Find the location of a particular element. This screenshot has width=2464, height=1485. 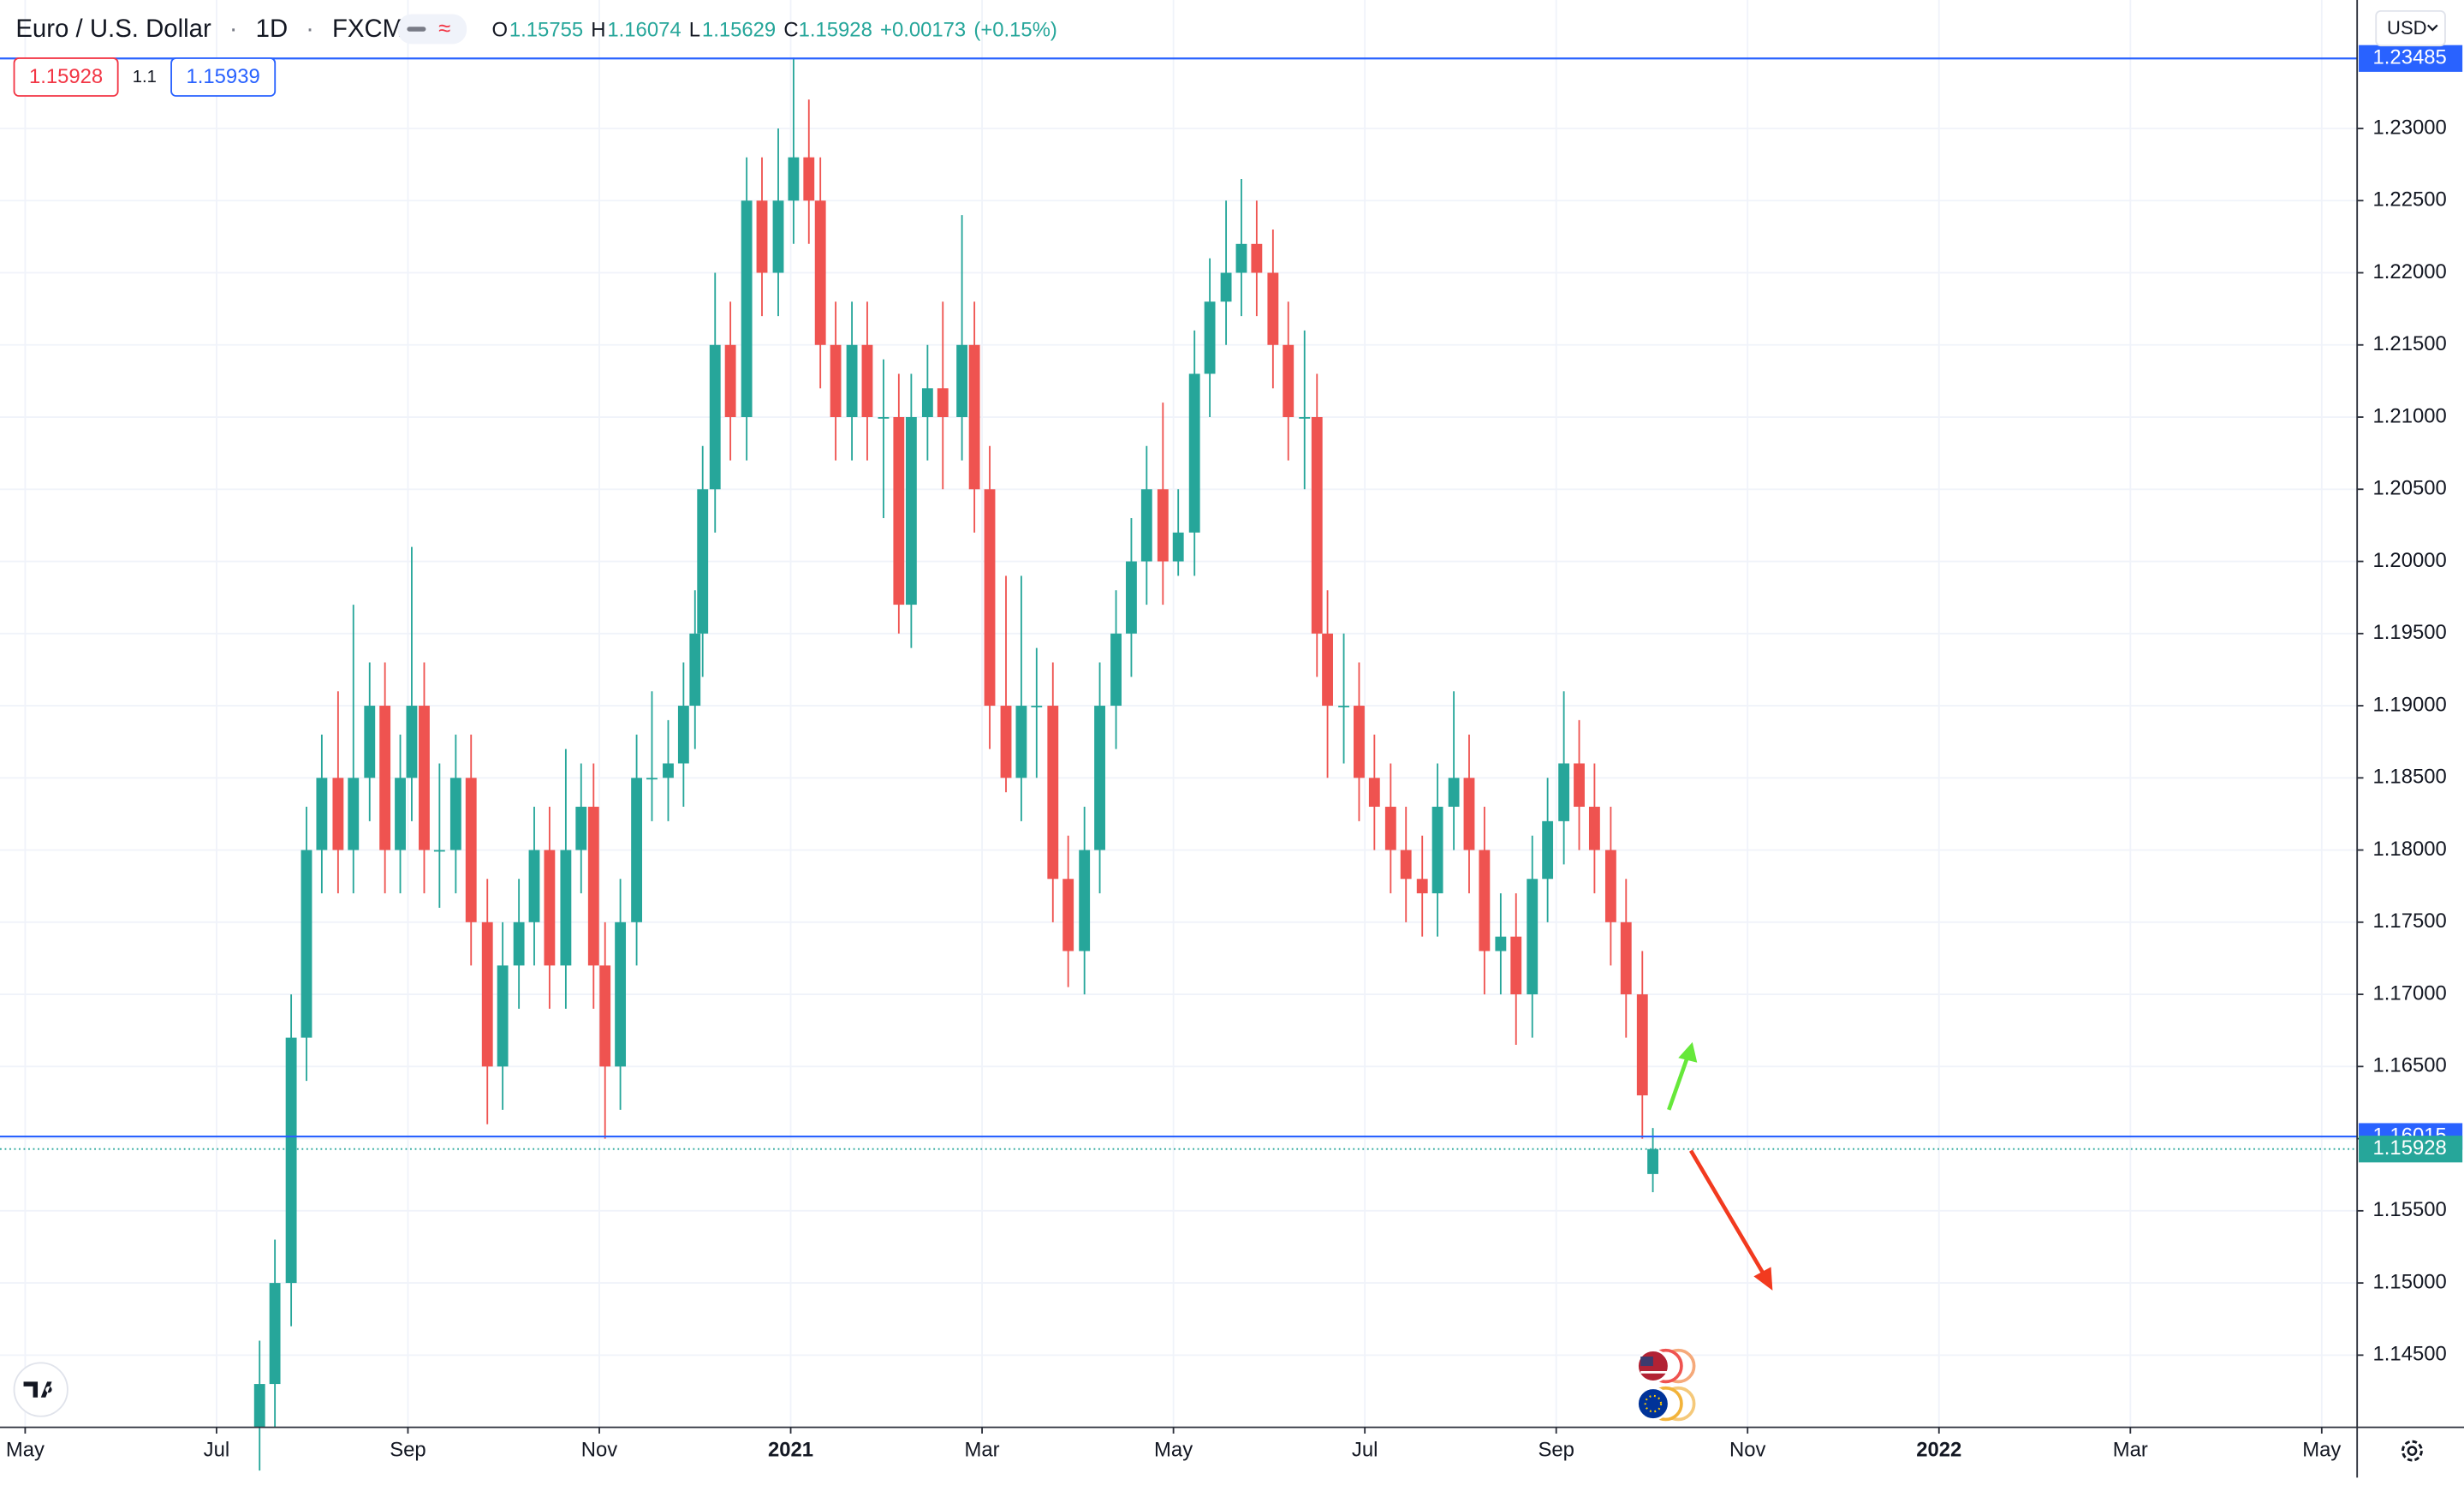

event-icons is located at coordinates (1666, 1385).